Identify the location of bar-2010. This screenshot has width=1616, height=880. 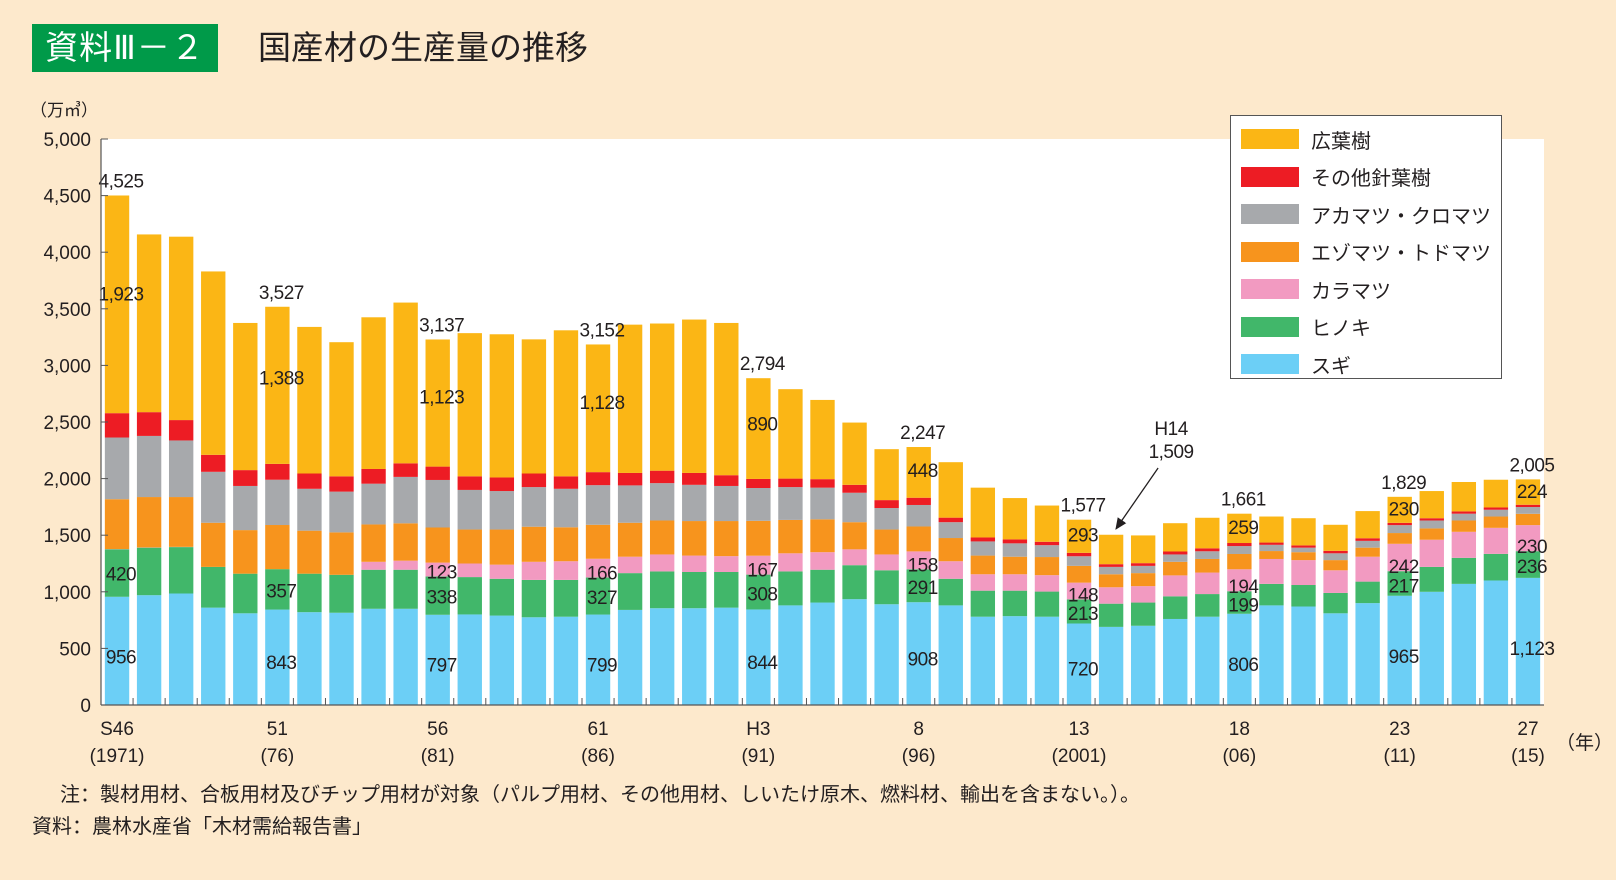
(1367, 608).